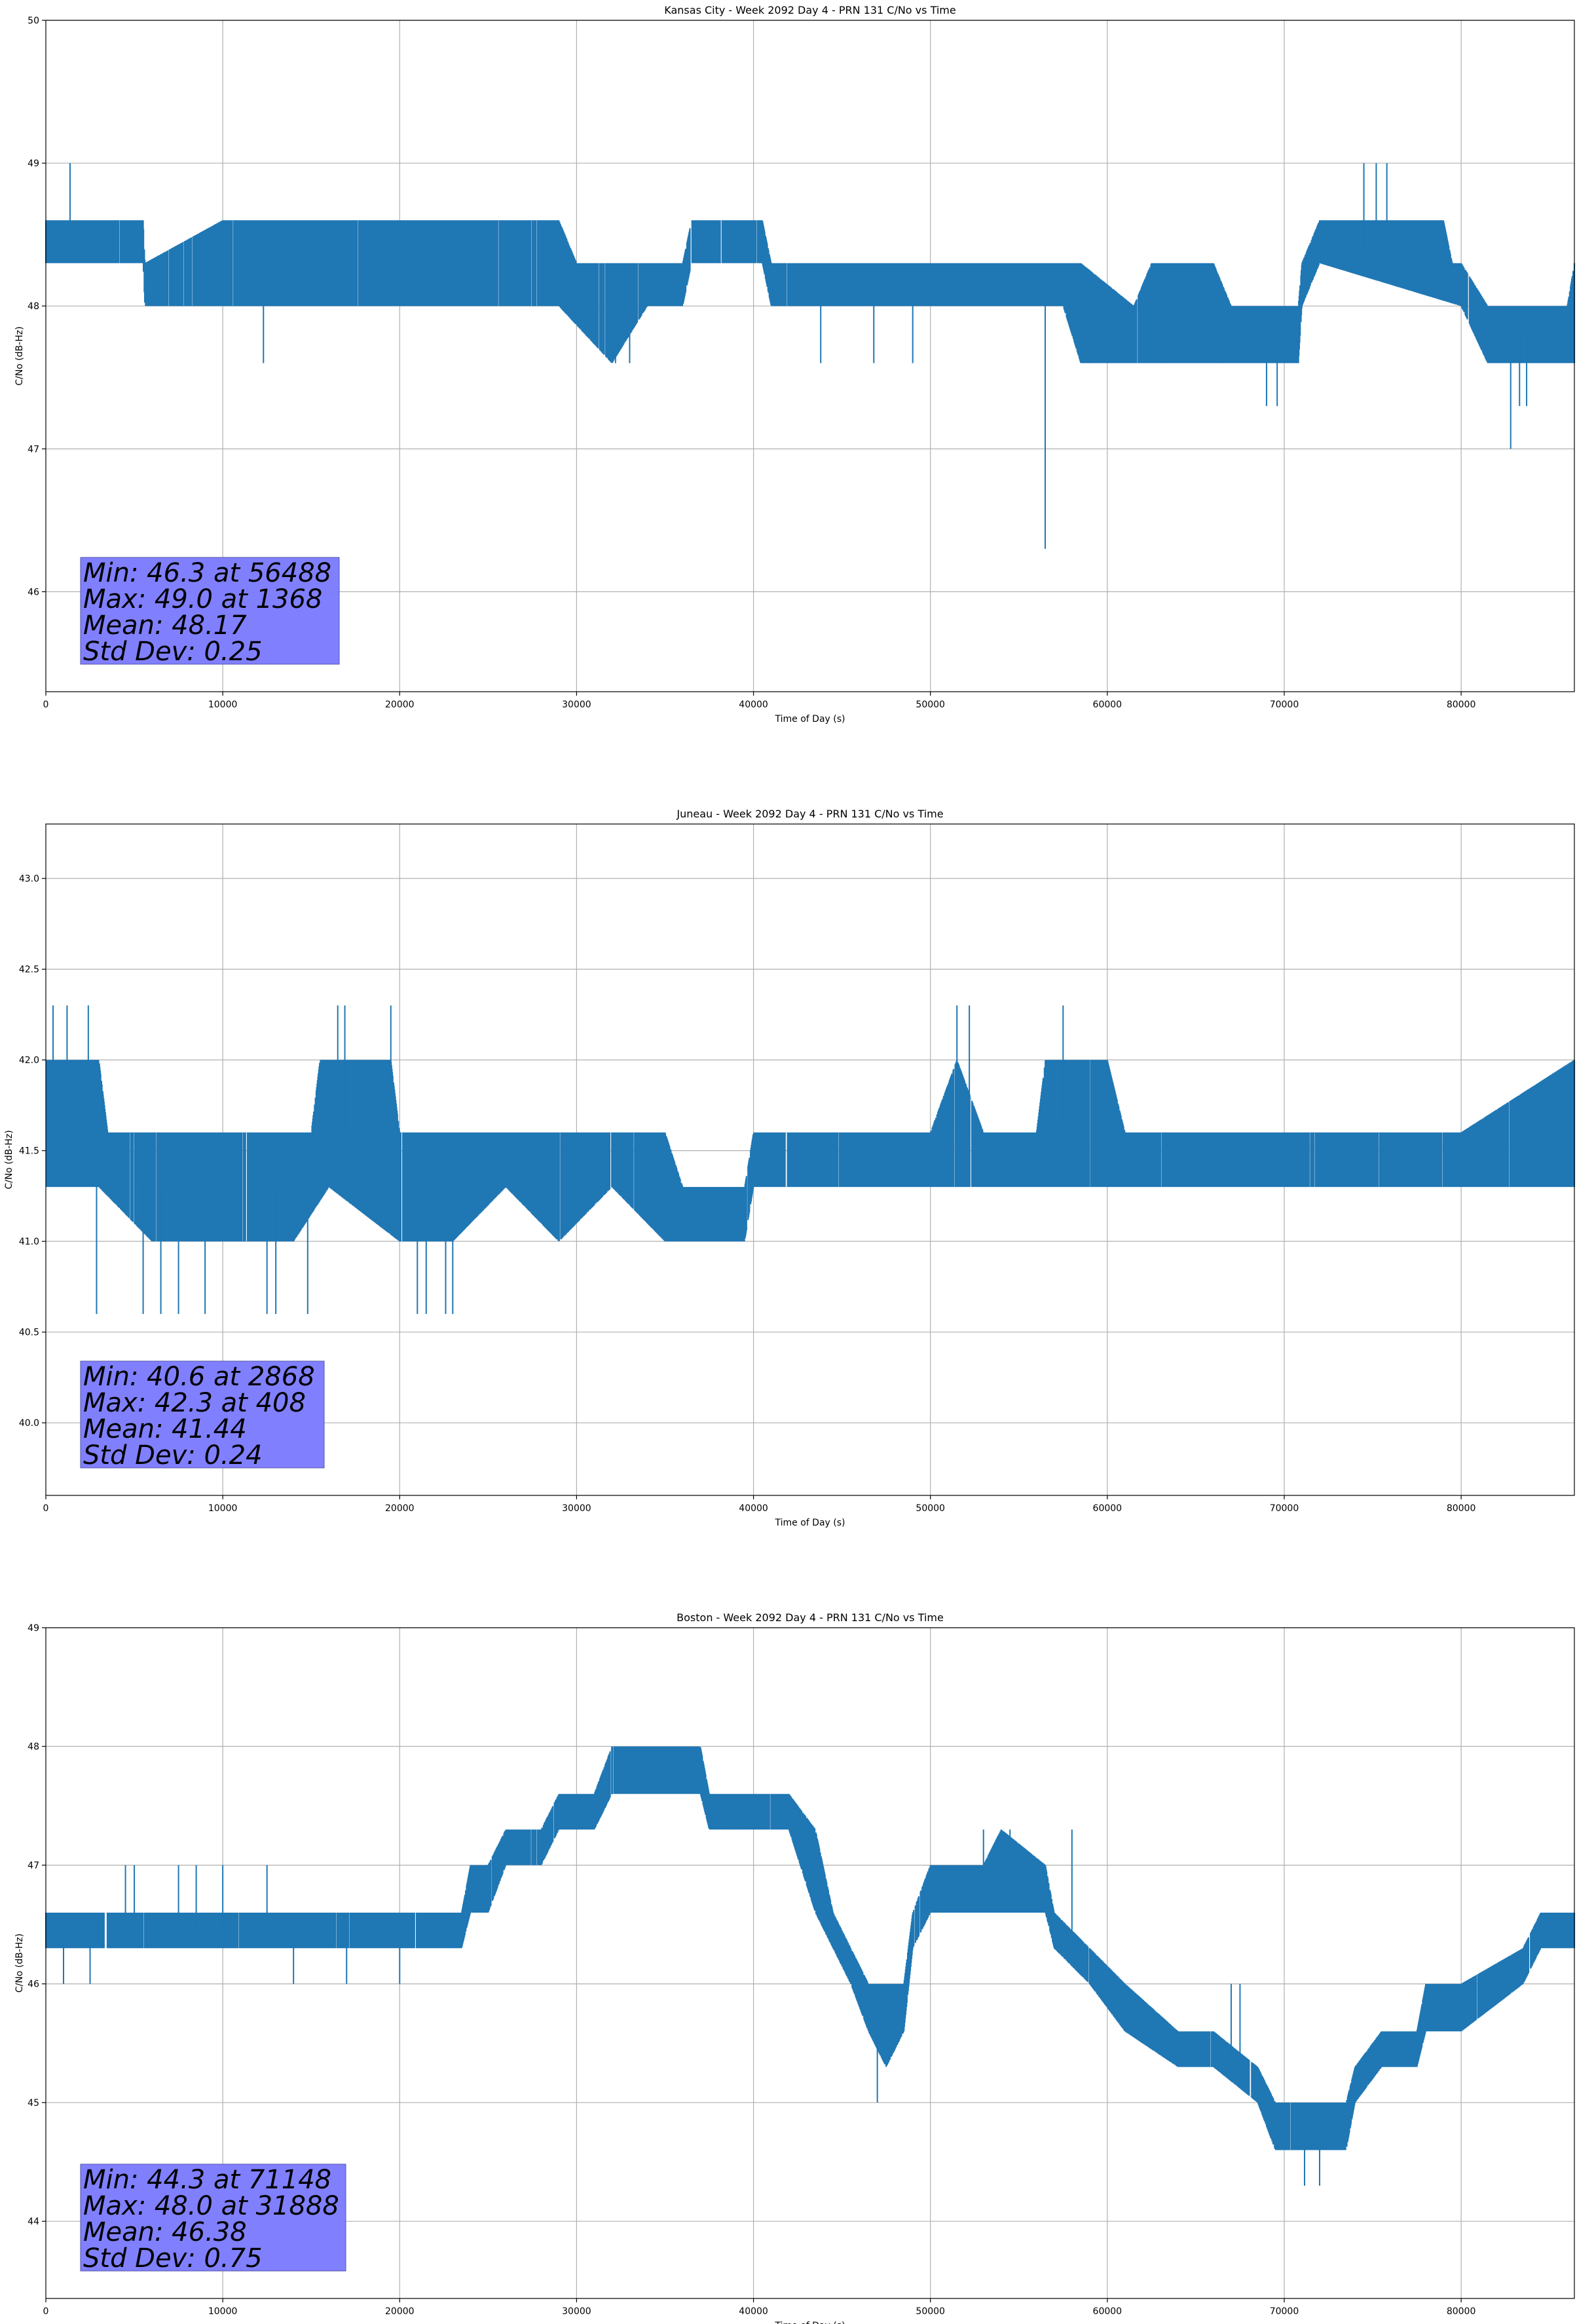 The width and height of the screenshot is (1577, 2324). What do you see at coordinates (29, 1060) in the screenshot?
I see `y-tick-label: 42.0` at bounding box center [29, 1060].